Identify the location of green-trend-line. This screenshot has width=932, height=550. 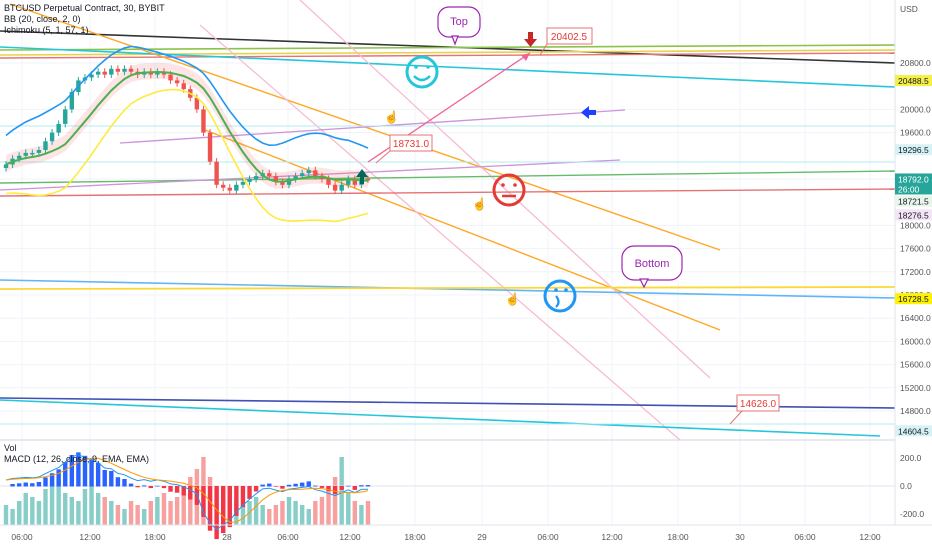
(448, 177).